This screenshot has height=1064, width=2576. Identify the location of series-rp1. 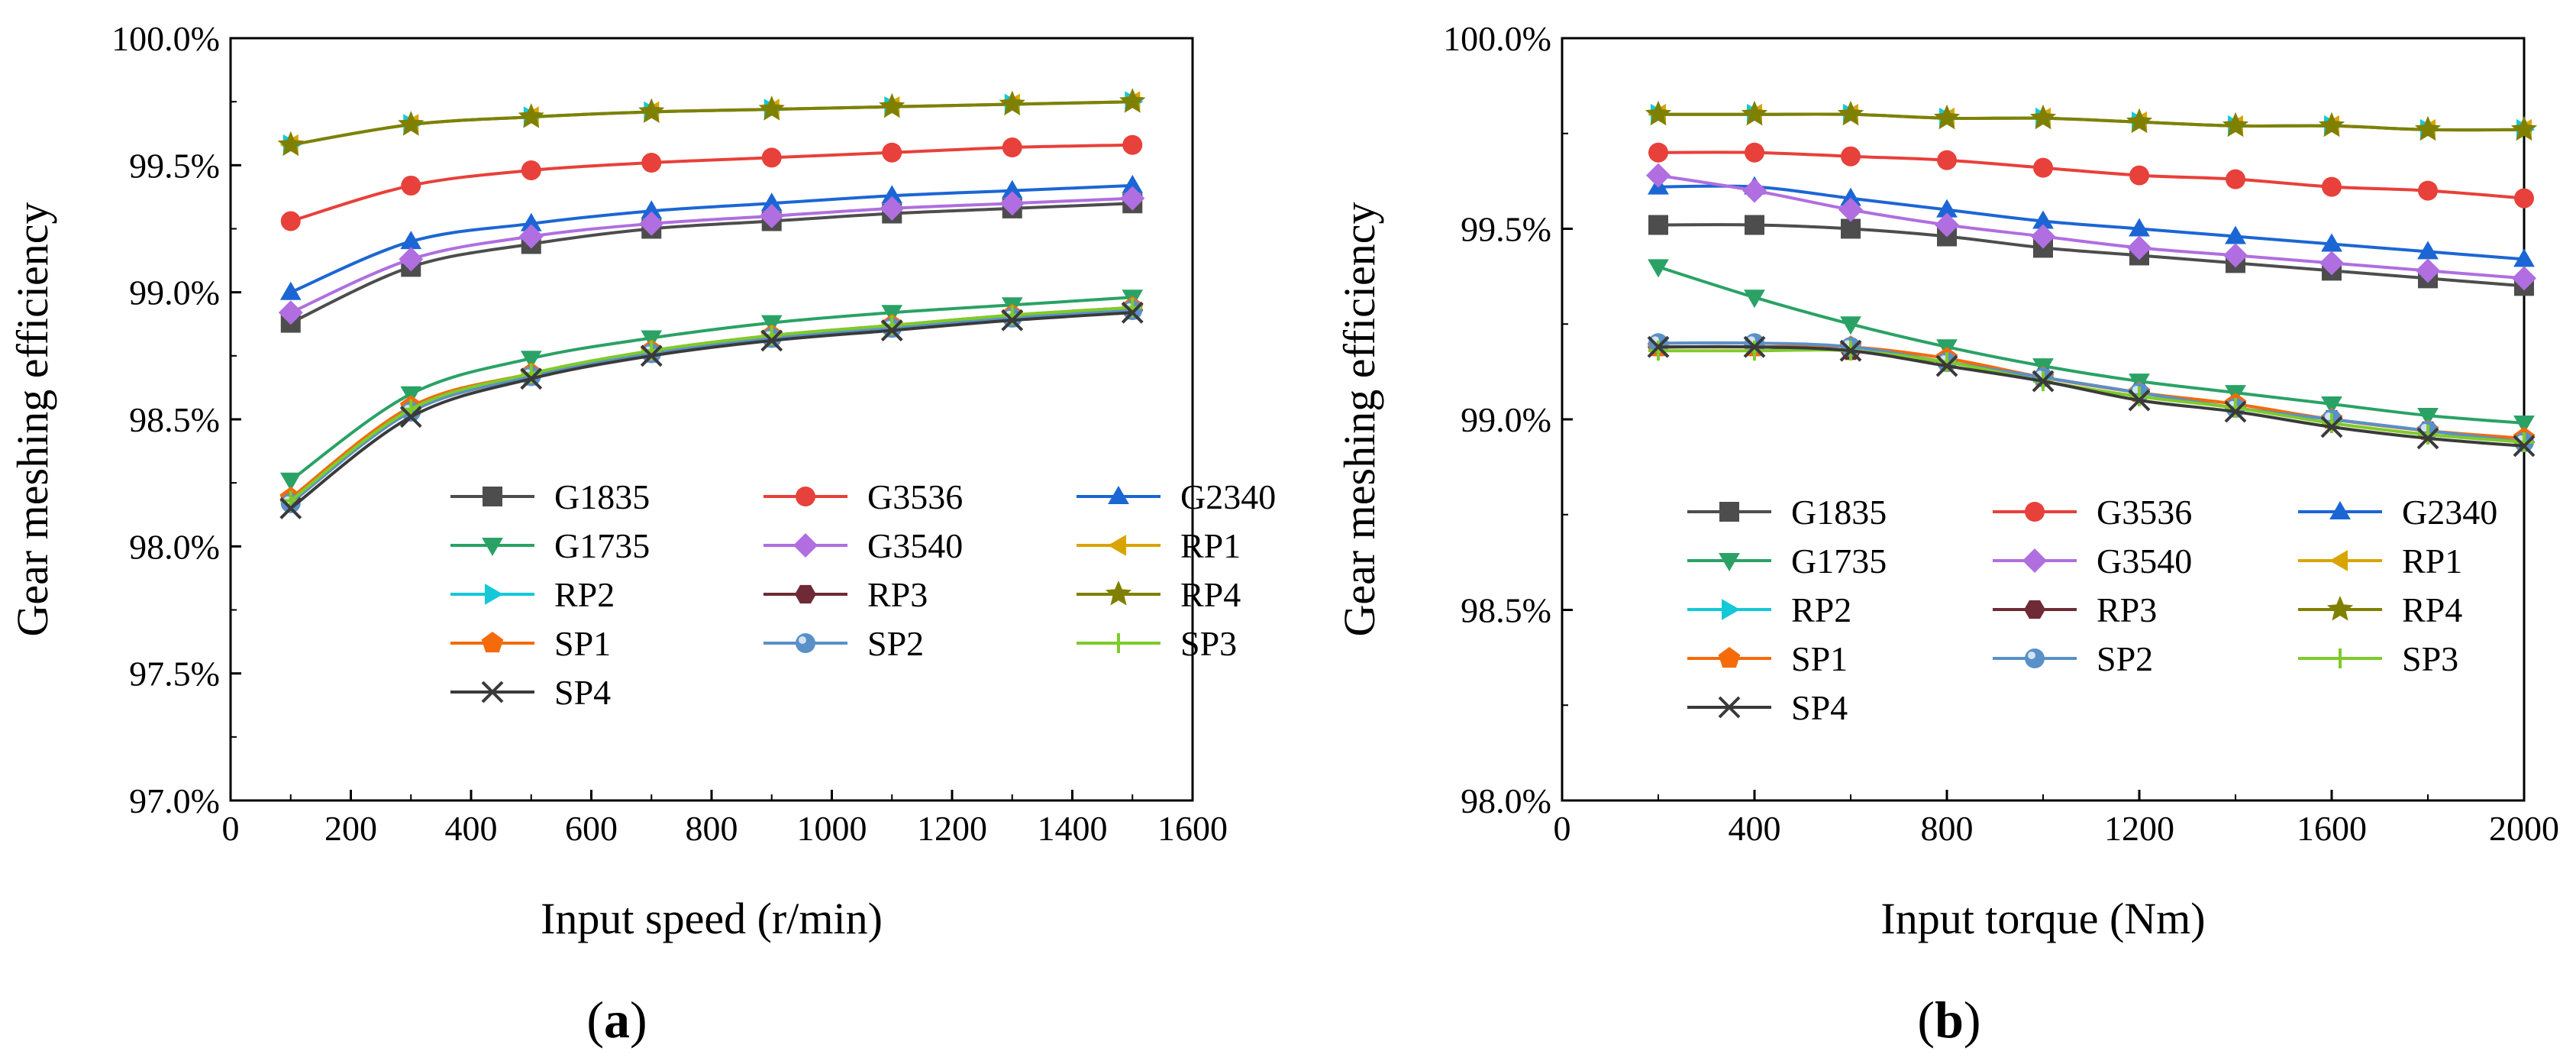
(2090, 122).